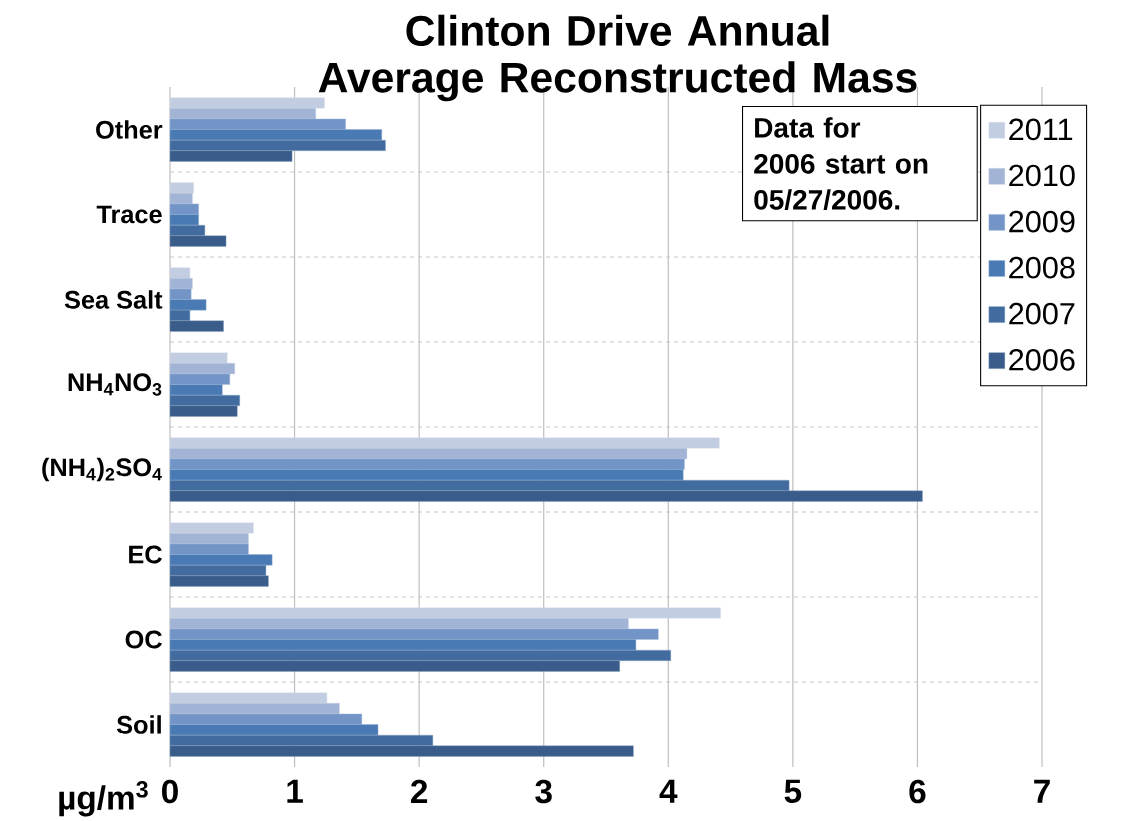  Describe the element at coordinates (841, 164) in the screenshot. I see `annotation: Data for 2006 start on 05/27/2006.` at that location.